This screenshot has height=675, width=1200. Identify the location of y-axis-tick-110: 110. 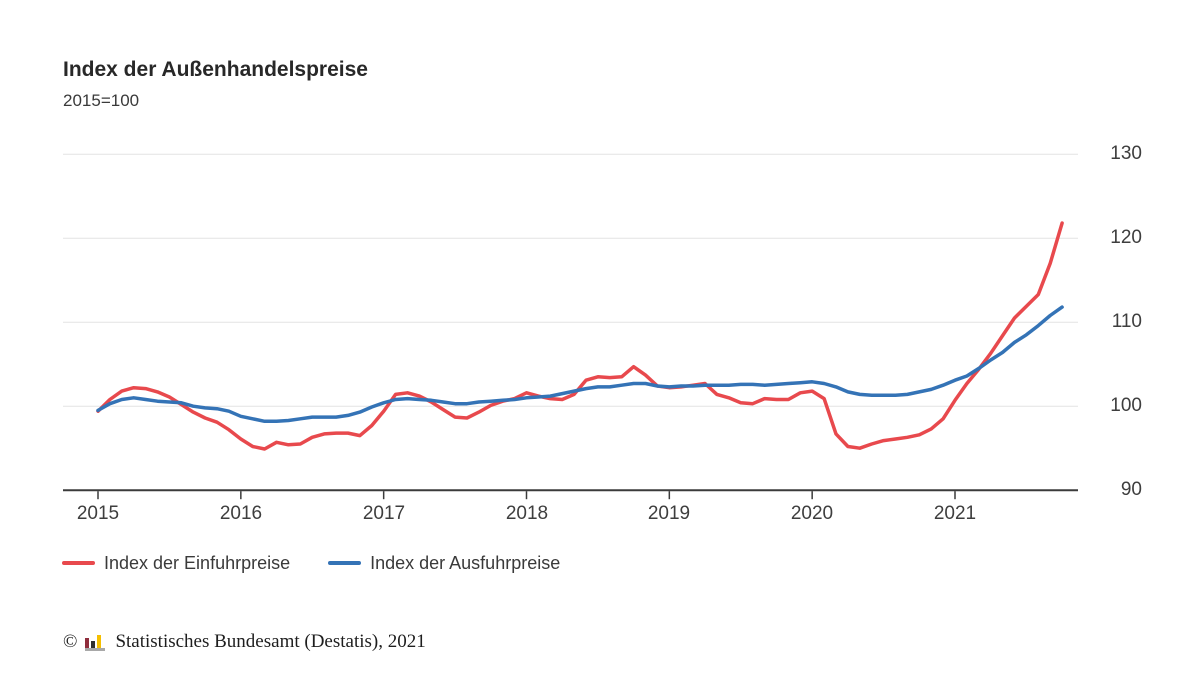
(1126, 321).